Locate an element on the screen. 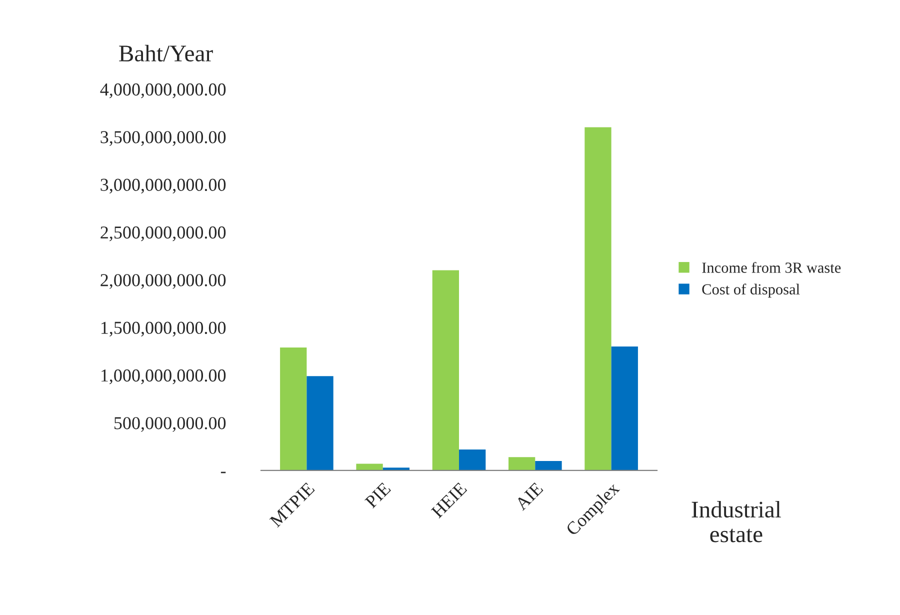 The width and height of the screenshot is (900, 615). y-tick-label: 4,000,000,000.00 is located at coordinates (163, 90).